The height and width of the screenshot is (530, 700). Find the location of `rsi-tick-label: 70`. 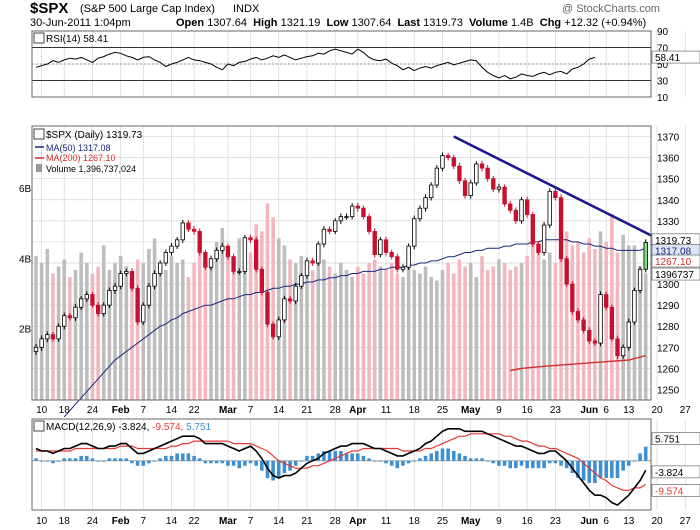

rsi-tick-label: 70 is located at coordinates (663, 49).